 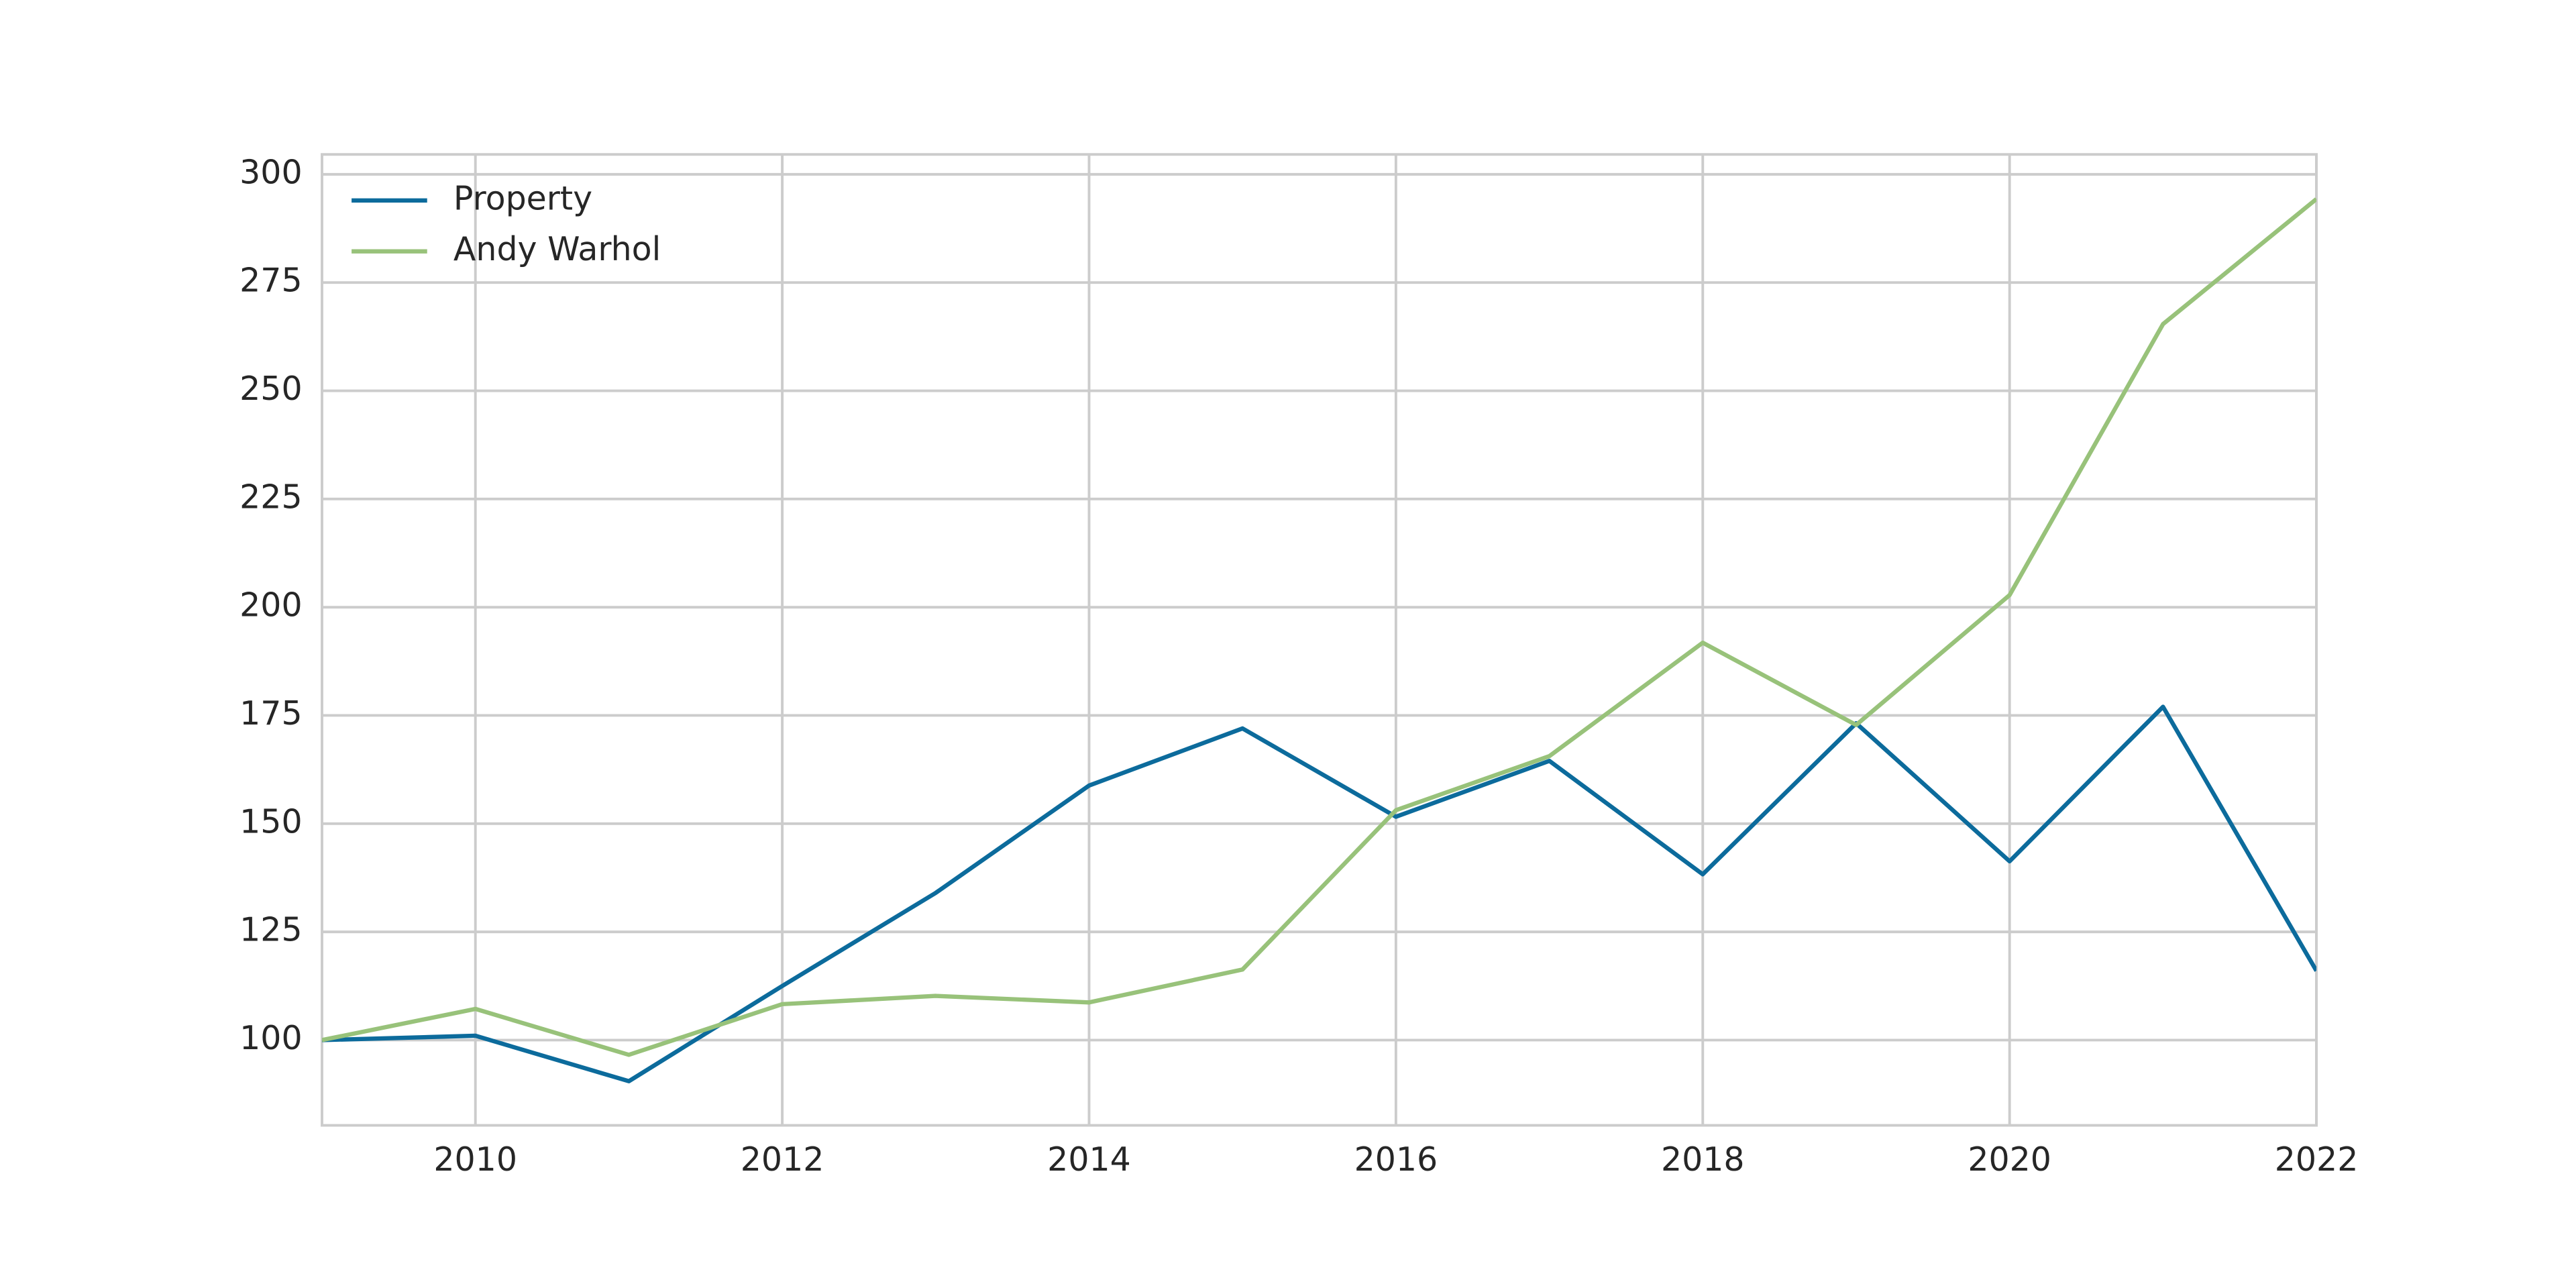 I want to click on y-tick-label: 200, so click(x=270, y=605).